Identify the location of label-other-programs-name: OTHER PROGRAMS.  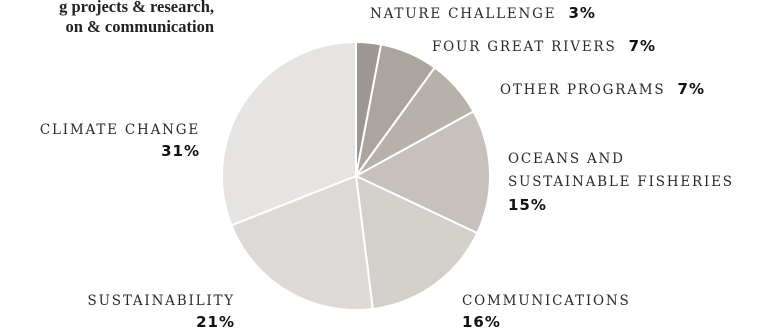
(583, 90).